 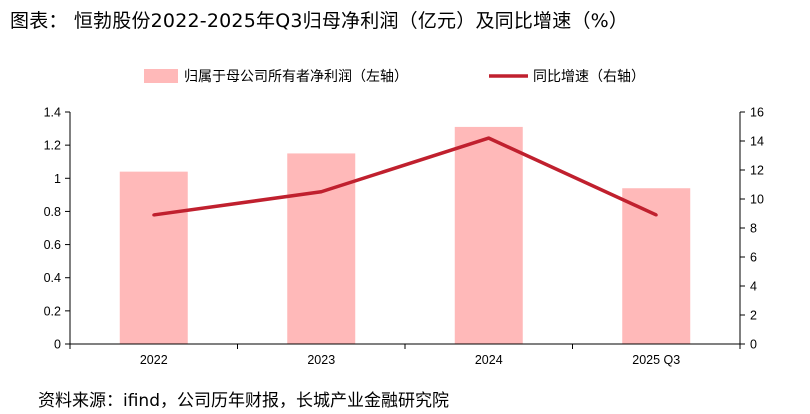 What do you see at coordinates (57, 345) in the screenshot?
I see `left-tick-label: 0` at bounding box center [57, 345].